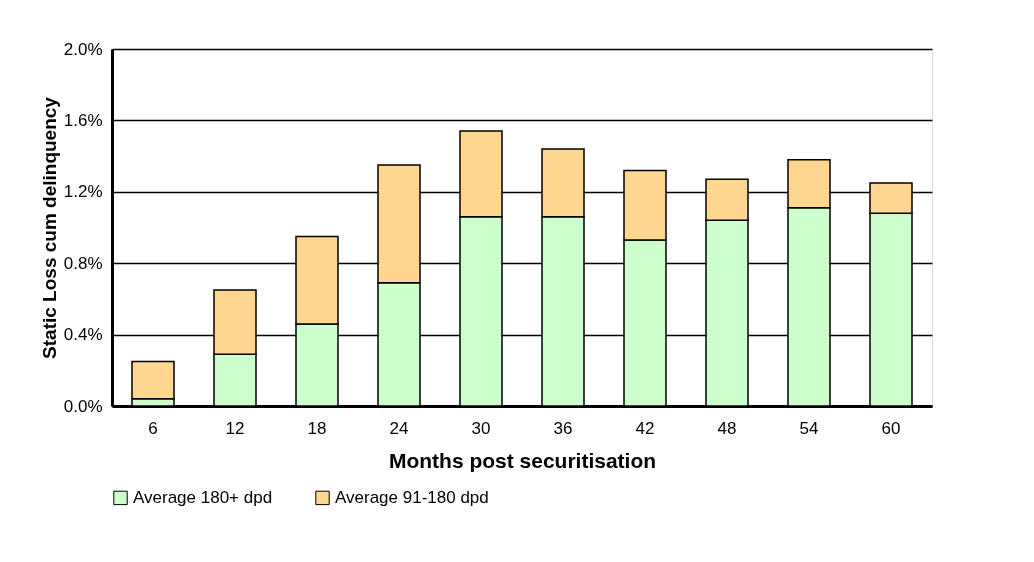 This screenshot has width=1034, height=562. What do you see at coordinates (203, 497) in the screenshot?
I see `legend-label: Average 180+ dpd` at bounding box center [203, 497].